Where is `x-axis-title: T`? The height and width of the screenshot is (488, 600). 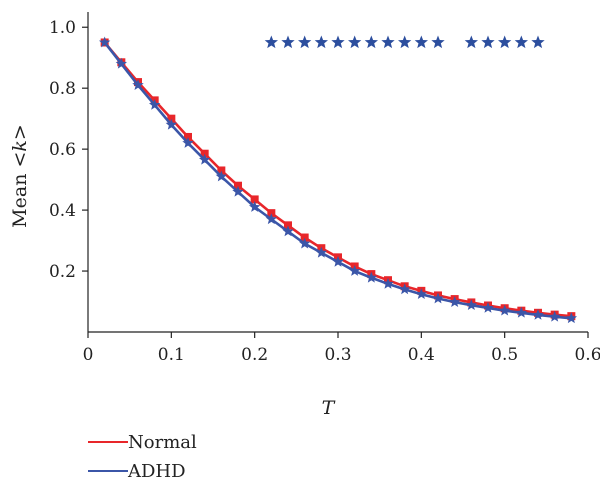
x-axis-title: T is located at coordinates (329, 408).